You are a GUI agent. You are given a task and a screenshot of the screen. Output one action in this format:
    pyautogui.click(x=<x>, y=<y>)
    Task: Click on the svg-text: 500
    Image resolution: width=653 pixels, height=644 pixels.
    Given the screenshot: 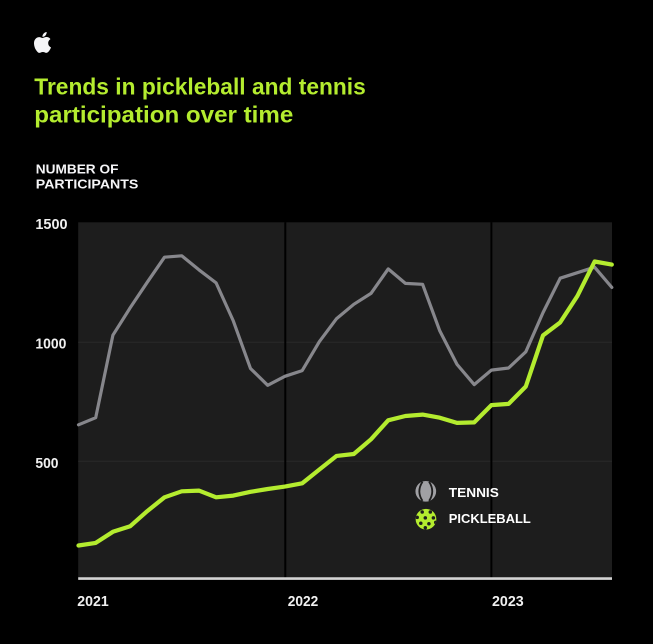 What is the action you would take?
    pyautogui.click(x=46, y=463)
    